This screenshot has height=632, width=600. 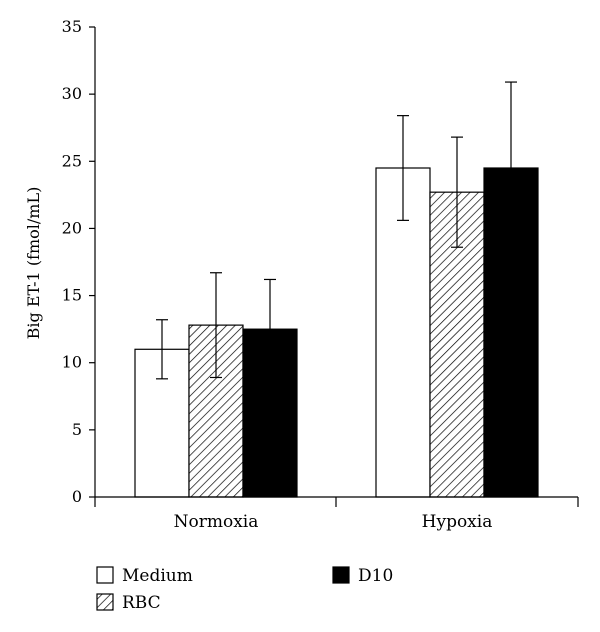 What do you see at coordinates (77, 496) in the screenshot?
I see `y-tick-label: 0` at bounding box center [77, 496].